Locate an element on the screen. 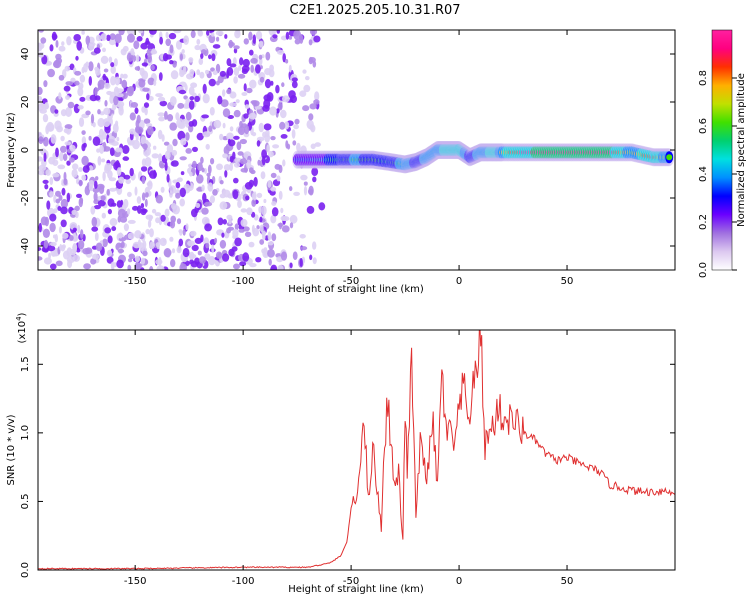 This screenshot has height=600, width=750. heatmap-y-tick-label: -40 is located at coordinates (25, 246).